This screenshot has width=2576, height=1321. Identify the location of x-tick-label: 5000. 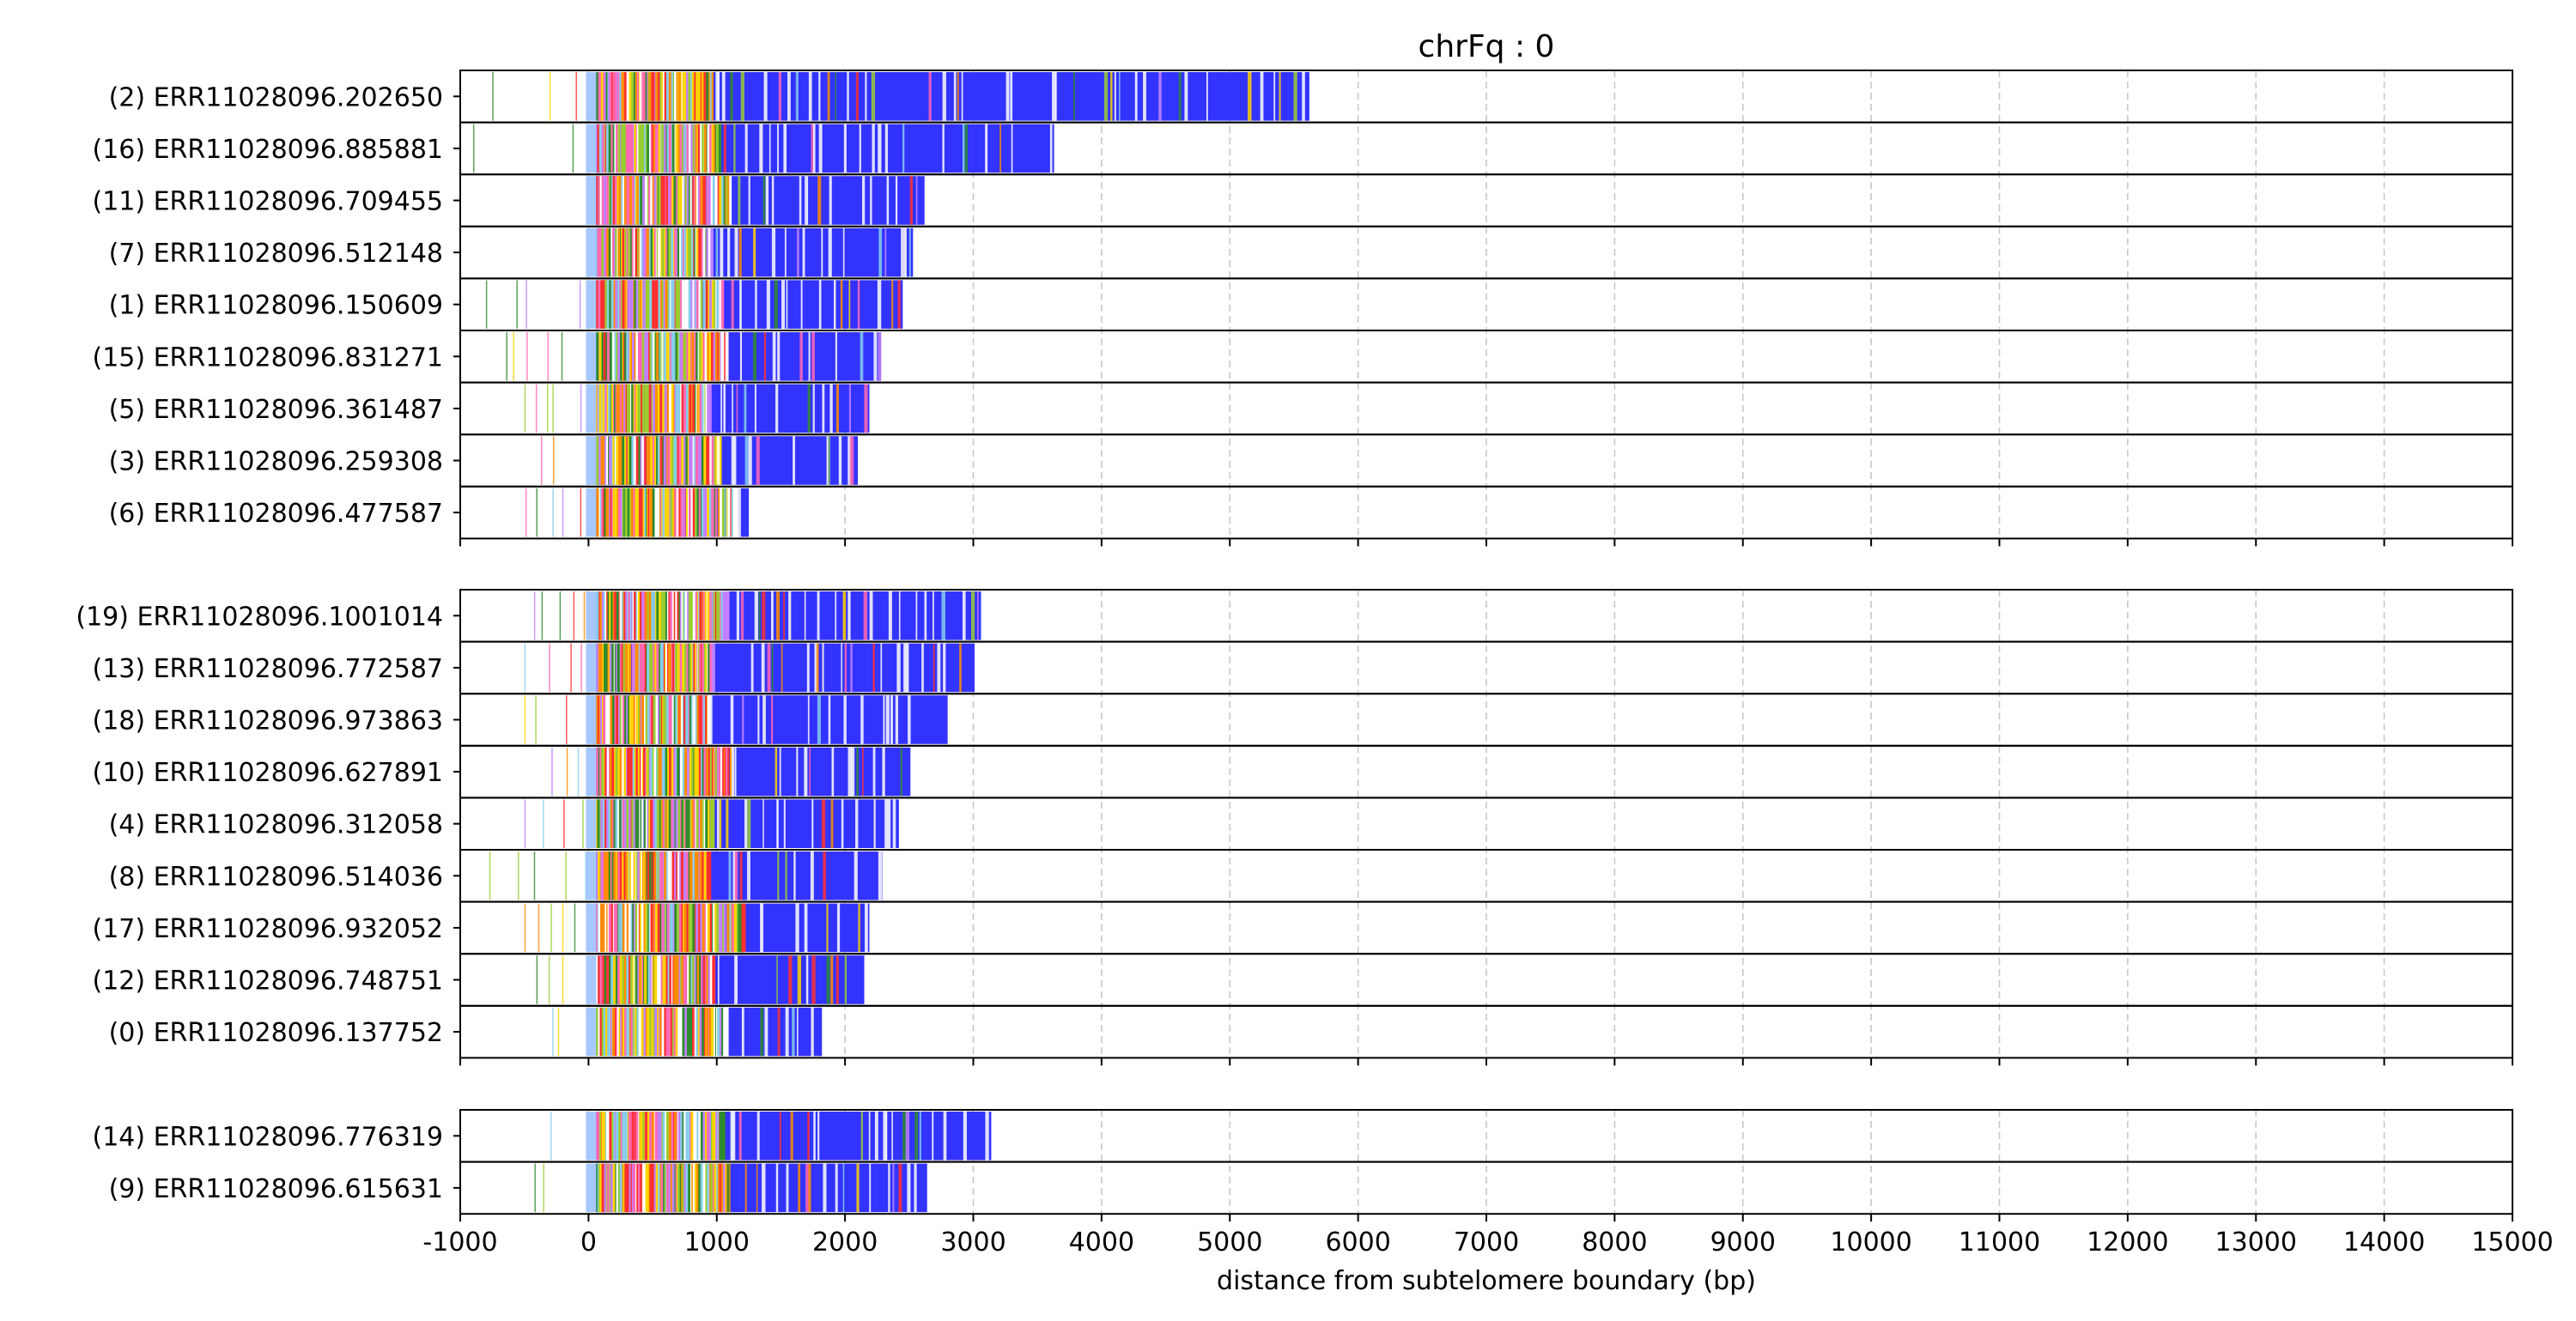
(1229, 1242).